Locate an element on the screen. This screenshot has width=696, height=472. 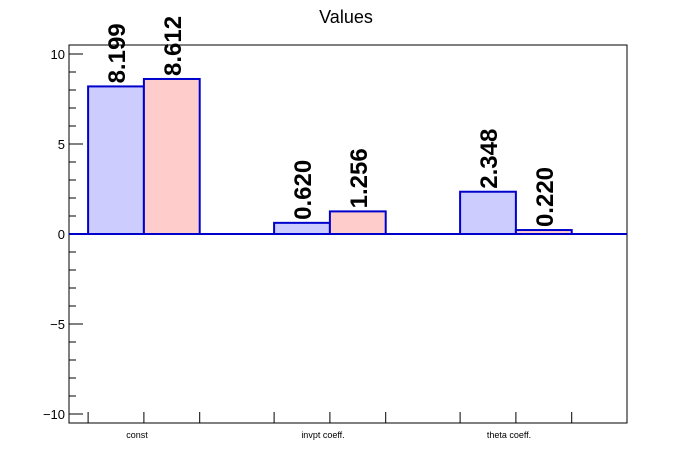
data-label: 2.348 is located at coordinates (489, 159).